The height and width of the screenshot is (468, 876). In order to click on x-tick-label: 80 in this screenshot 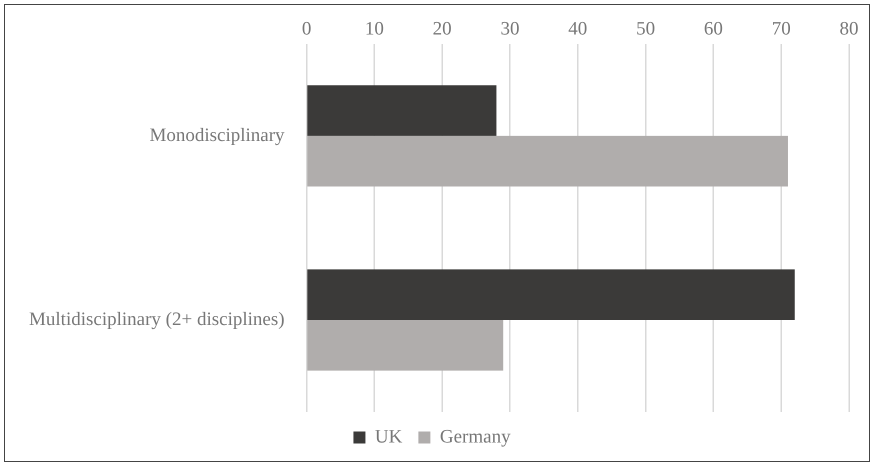, I will do `click(849, 29)`.